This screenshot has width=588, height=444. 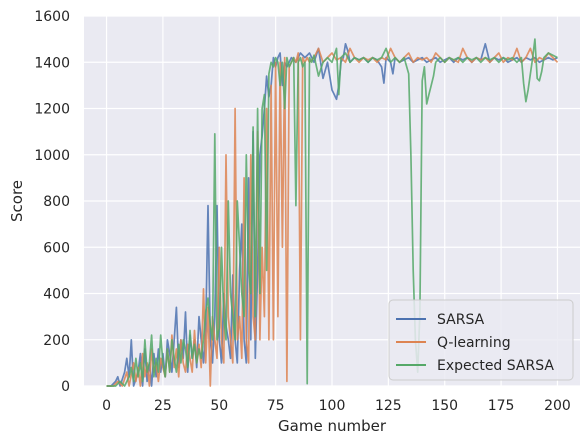 What do you see at coordinates (474, 343) in the screenshot?
I see `legend-label: Q-learning` at bounding box center [474, 343].